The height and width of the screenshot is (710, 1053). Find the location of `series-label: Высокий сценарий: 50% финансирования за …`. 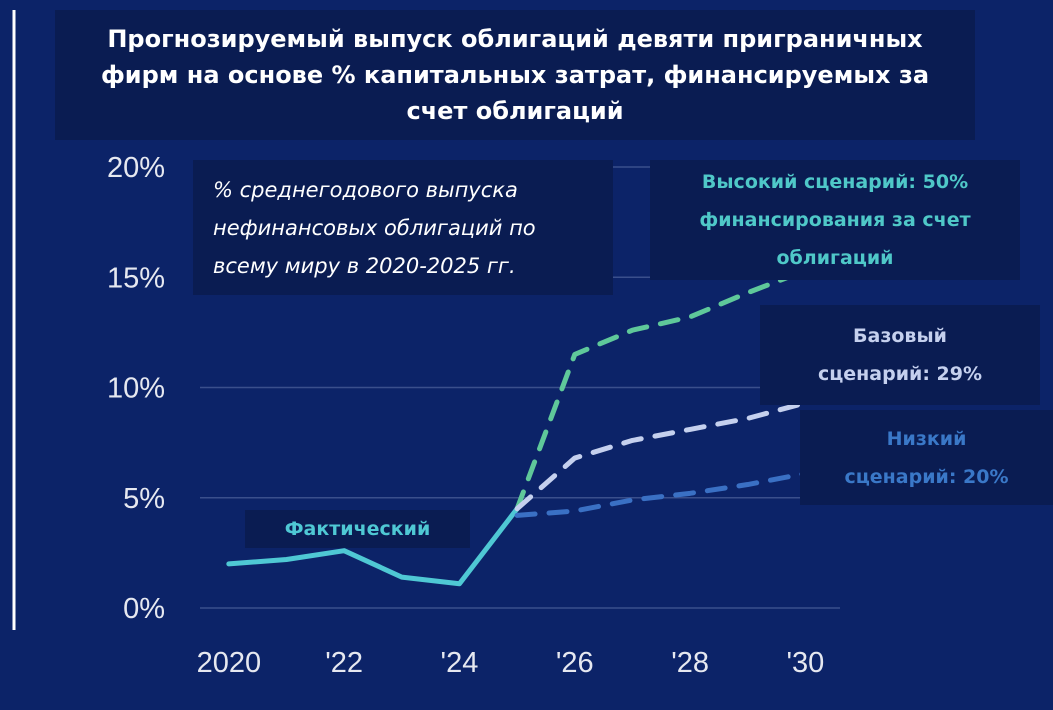

series-label: Высокий сценарий: 50% финансирования за … is located at coordinates (835, 220).